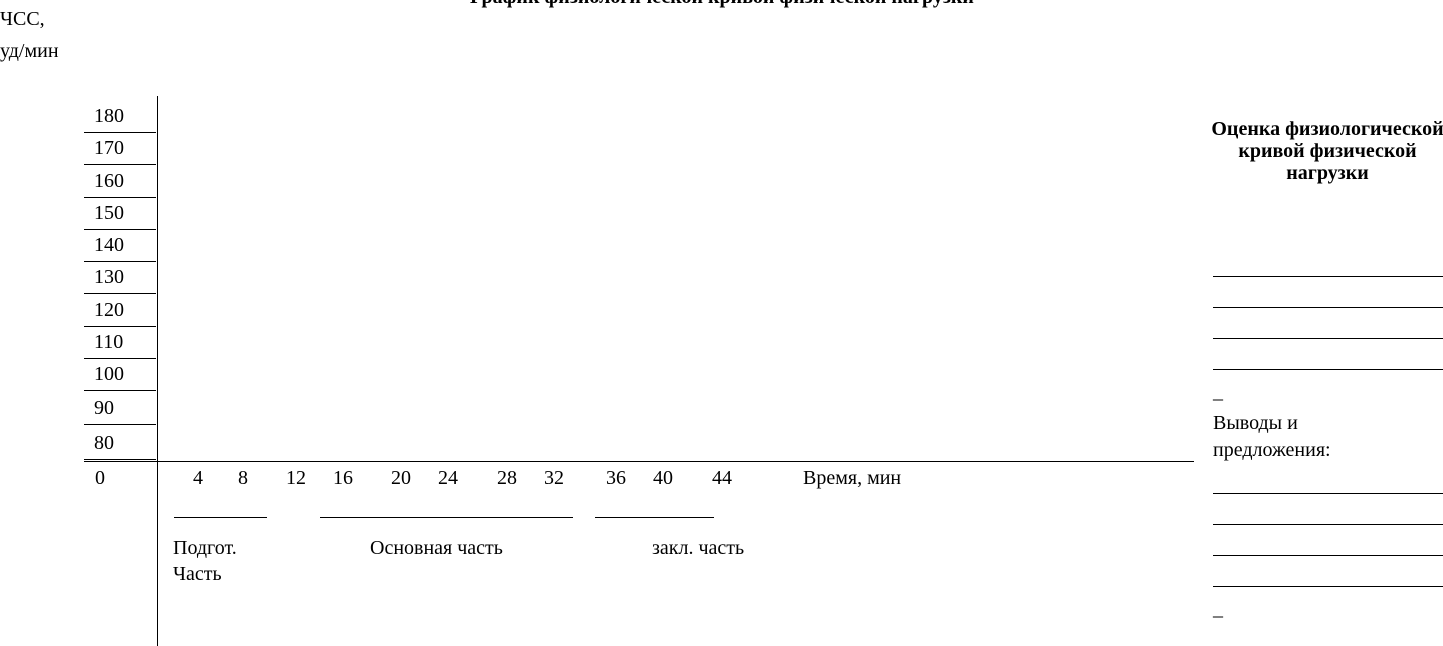 This screenshot has width=1443, height=646. Describe the element at coordinates (120, 311) in the screenshot. I see `y-tick-label: 120` at that location.